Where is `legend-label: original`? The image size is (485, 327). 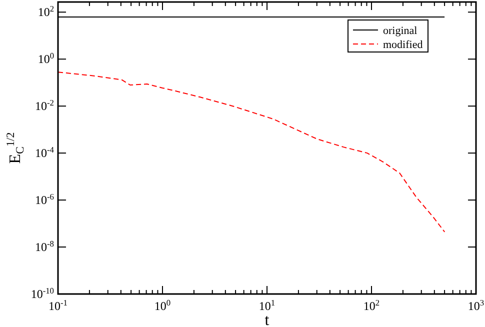 legend-label: original is located at coordinates (400, 31).